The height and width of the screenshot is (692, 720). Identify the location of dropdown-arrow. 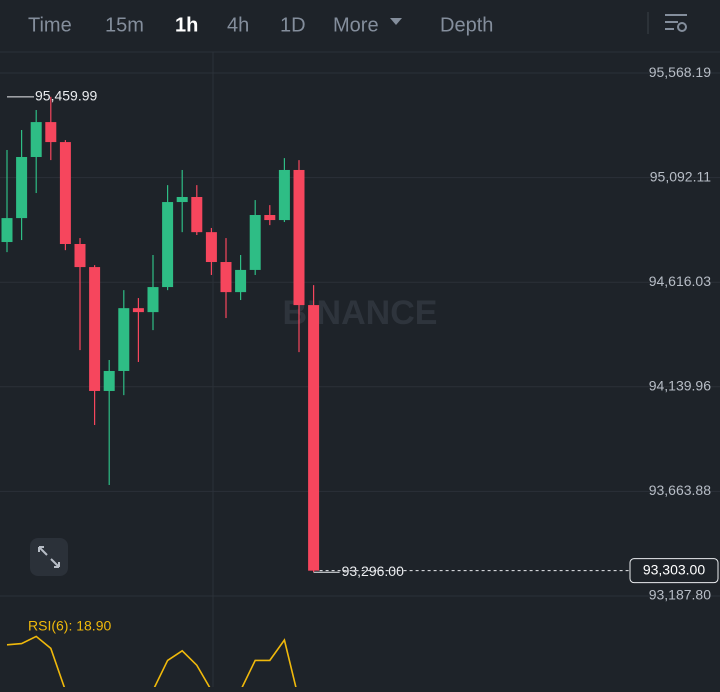
(396, 21).